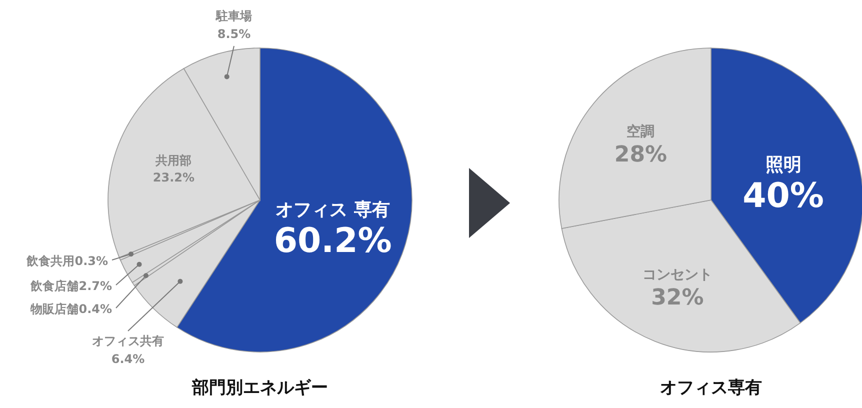 Image resolution: width=862 pixels, height=408 pixels. What do you see at coordinates (91, 261) in the screenshot?
I see `data-label: 0.3%` at bounding box center [91, 261].